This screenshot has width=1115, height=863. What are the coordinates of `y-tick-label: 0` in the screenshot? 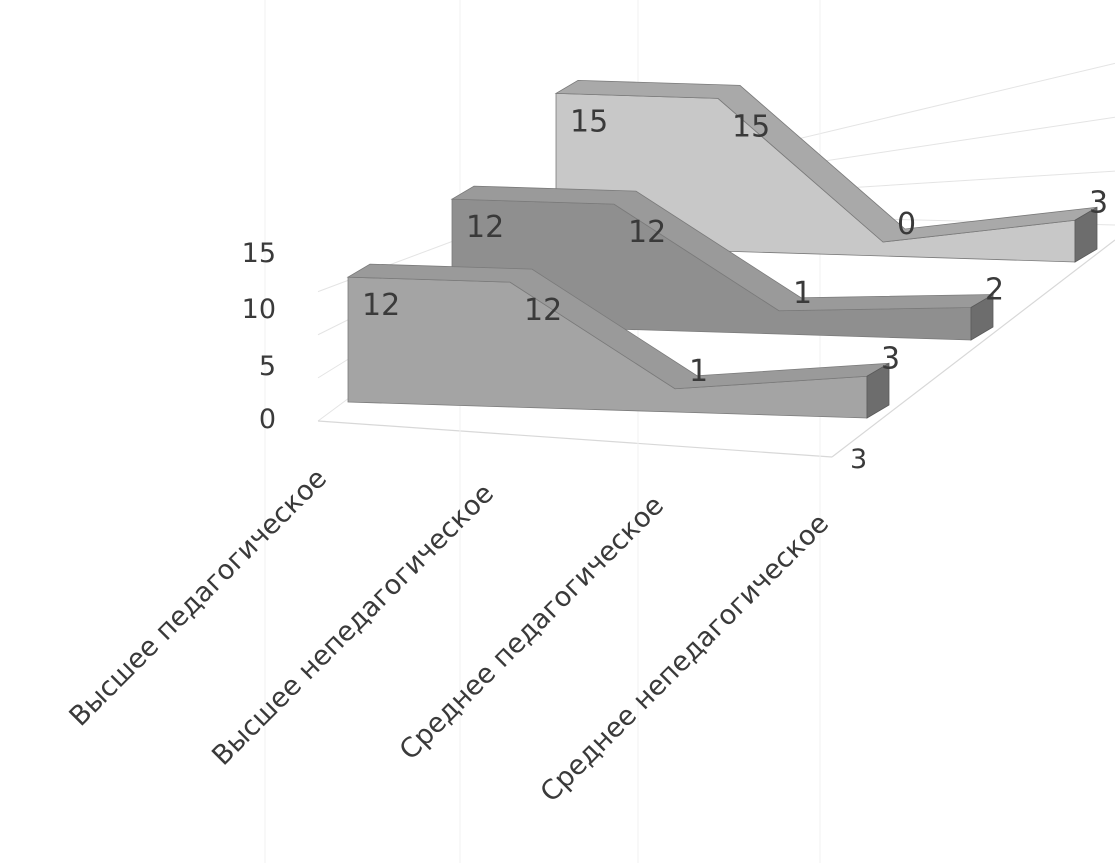 It's located at (267, 419).